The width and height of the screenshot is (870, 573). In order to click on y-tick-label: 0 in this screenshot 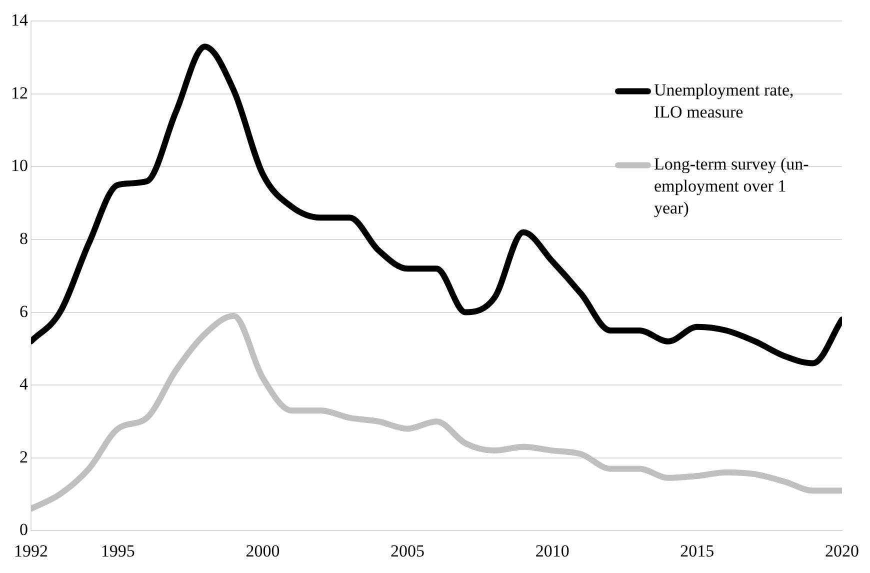, I will do `click(24, 530)`.